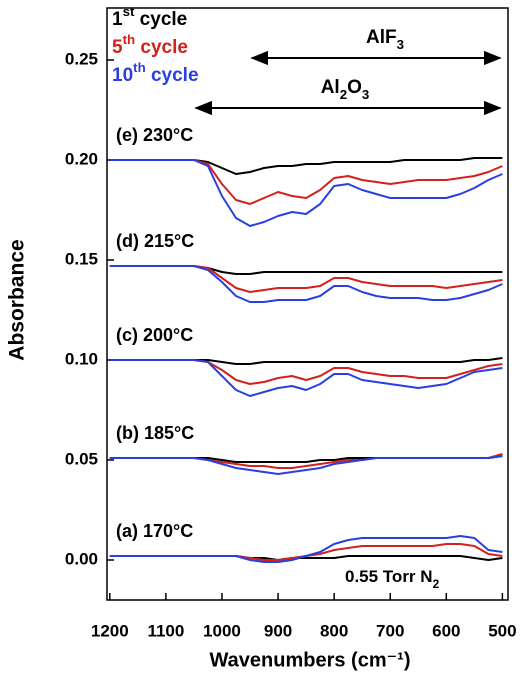 The image size is (520, 677). I want to click on x-tick-label: 700, so click(390, 630).